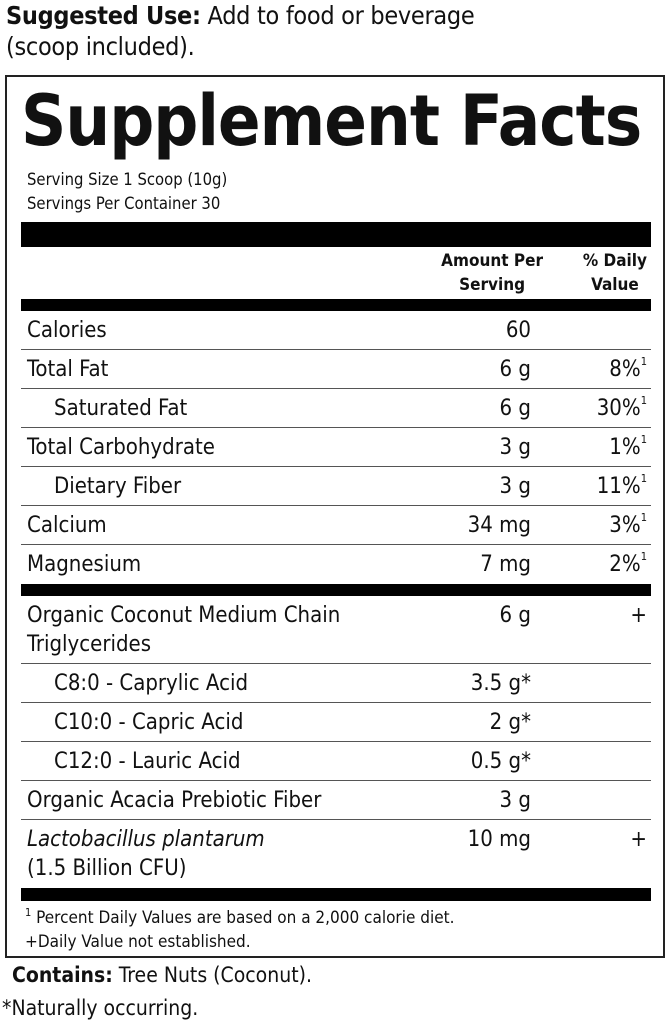 The width and height of the screenshot is (666, 1024). What do you see at coordinates (336, 722) in the screenshot?
I see `nutrient-row: C10:0 - Capric Acid 2 g*` at bounding box center [336, 722].